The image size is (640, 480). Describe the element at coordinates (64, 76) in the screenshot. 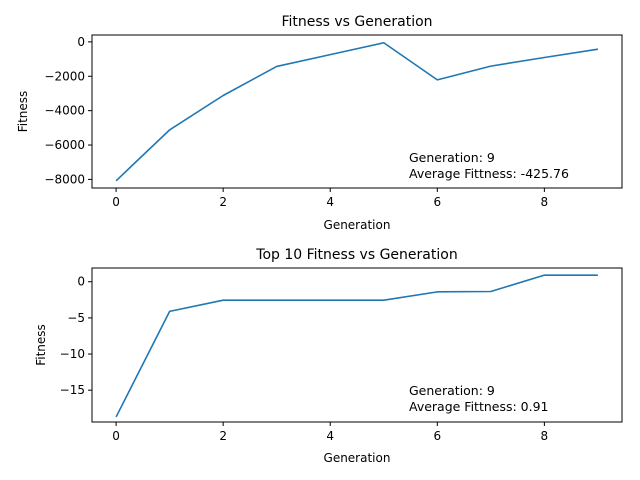

I see `y-tick-label: −2000` at that location.